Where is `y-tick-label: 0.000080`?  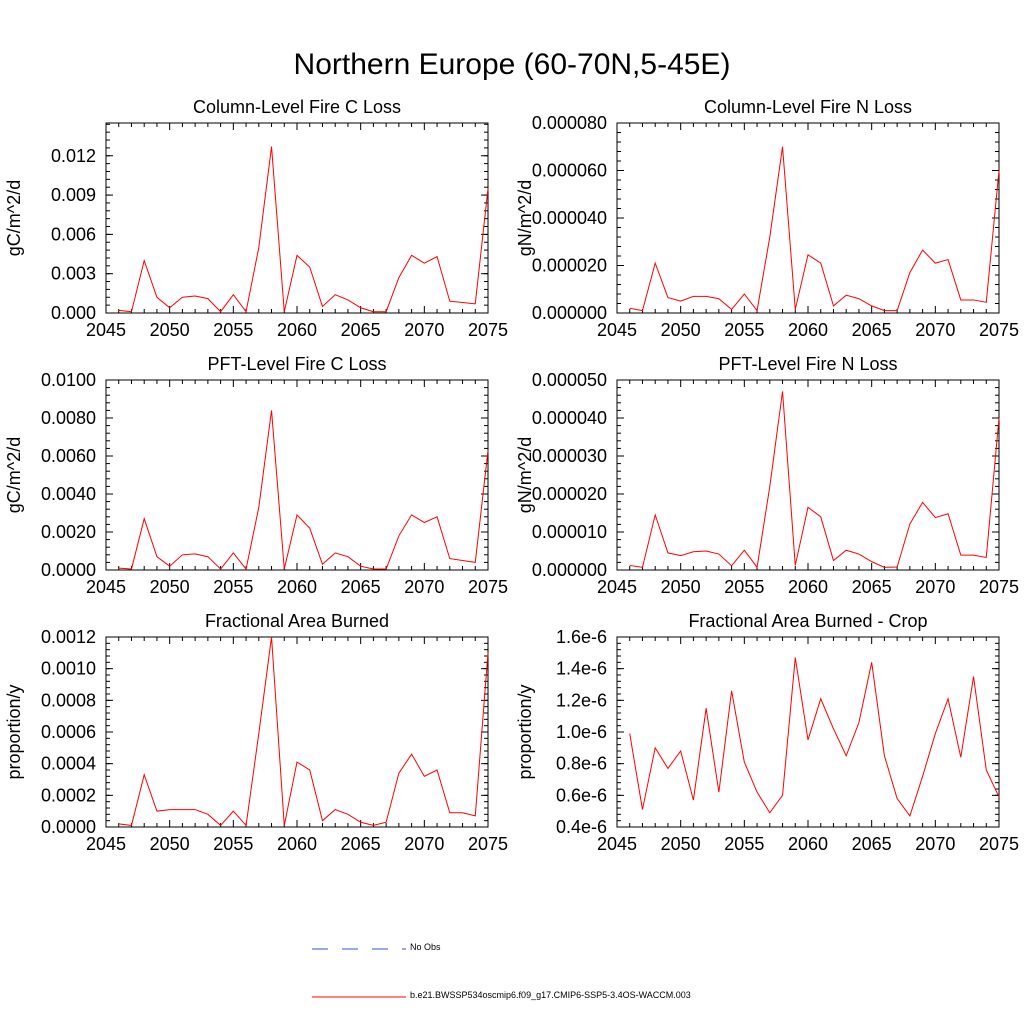
y-tick-label: 0.000080 is located at coordinates (569, 123).